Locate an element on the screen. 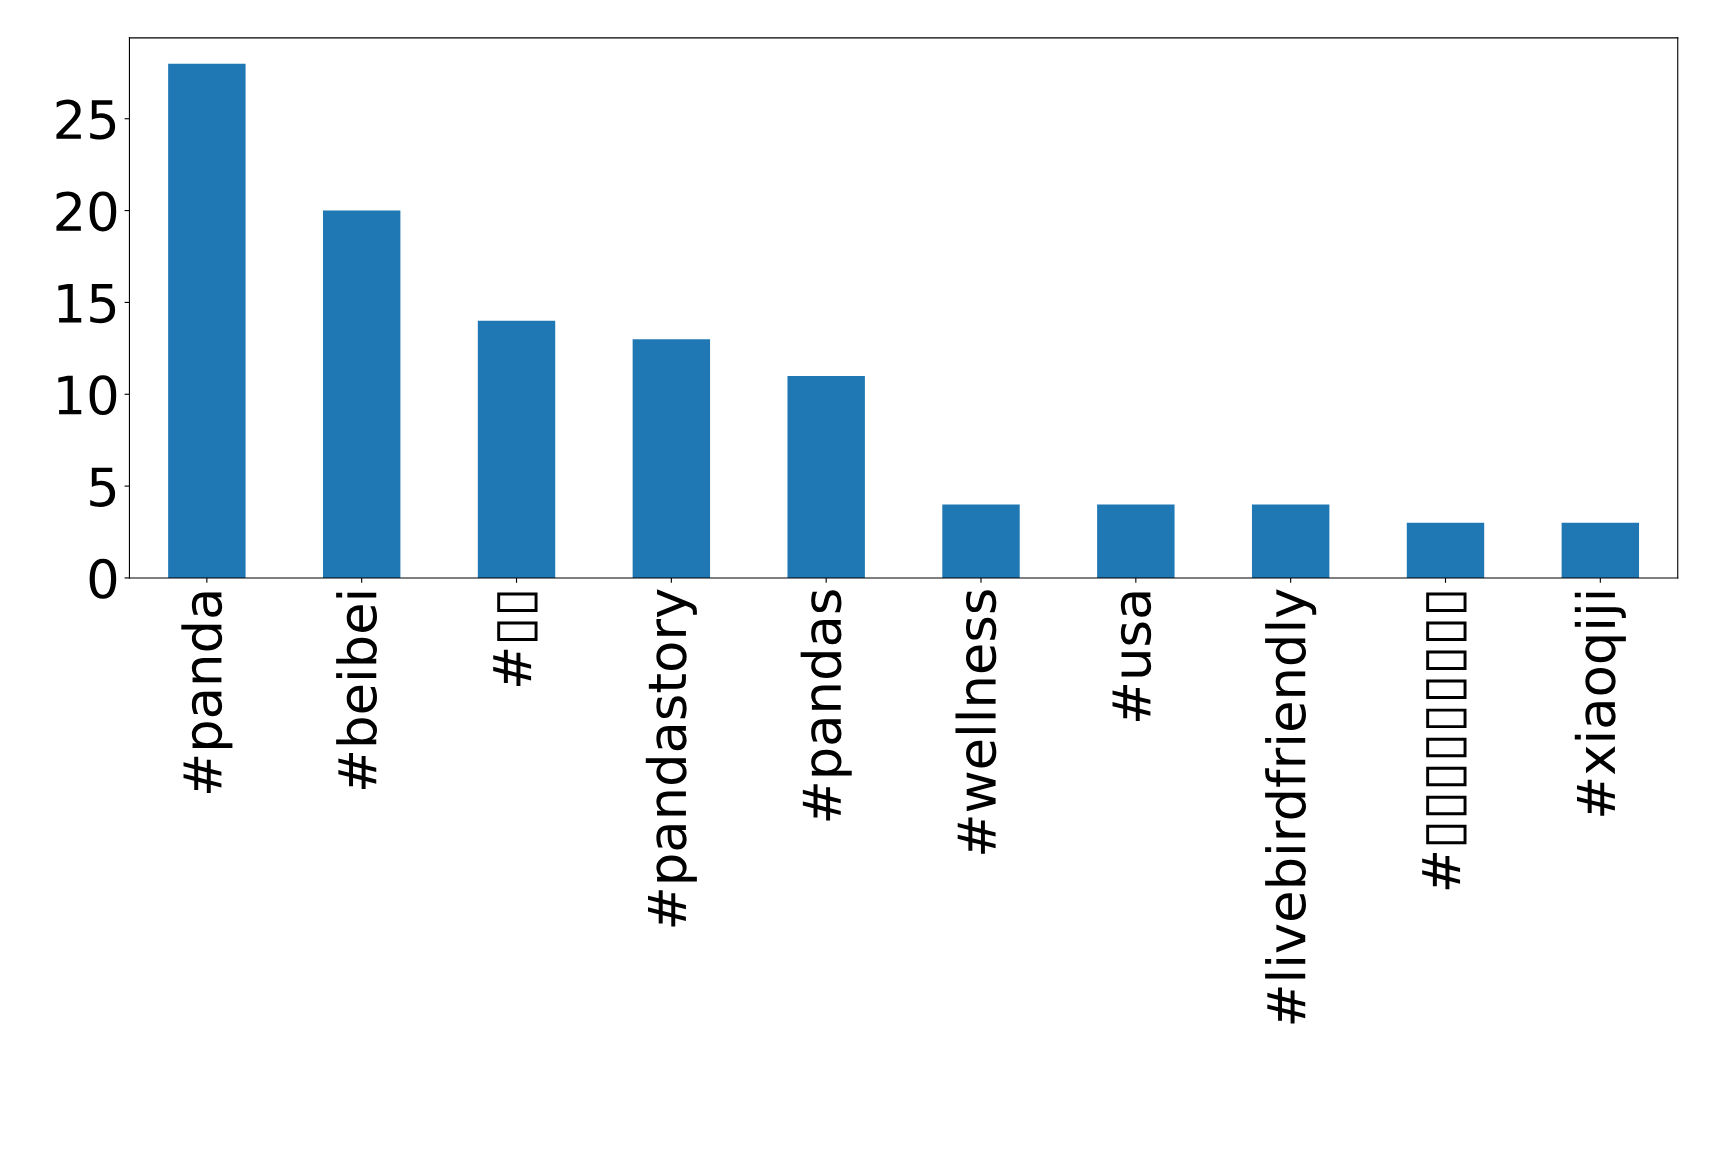  x-tick-label: #panda is located at coordinates (207, 692).